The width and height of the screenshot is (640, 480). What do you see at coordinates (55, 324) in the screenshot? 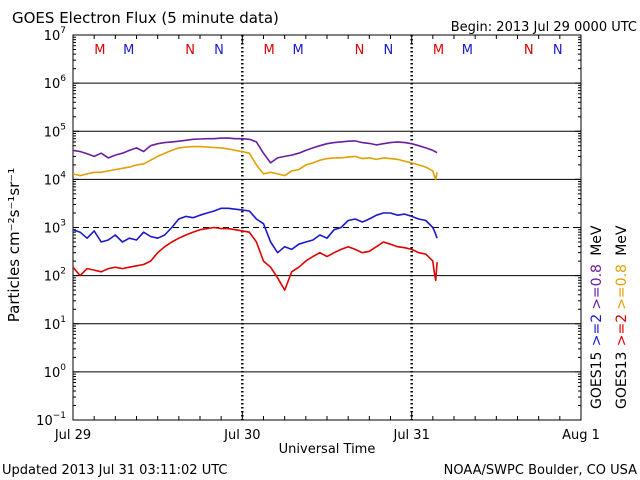
I see `y-tick-label: 10¹` at bounding box center [55, 324].